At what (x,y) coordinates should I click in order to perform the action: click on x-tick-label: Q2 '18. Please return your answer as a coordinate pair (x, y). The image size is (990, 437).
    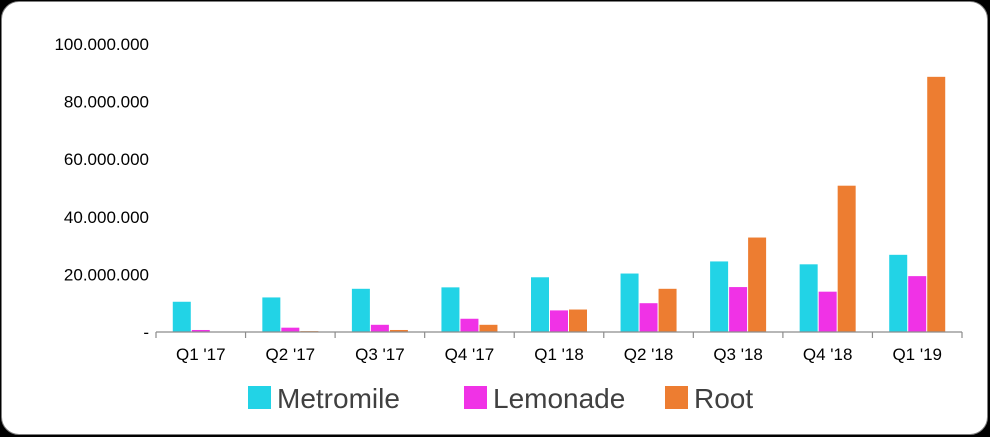
    Looking at the image, I should click on (649, 354).